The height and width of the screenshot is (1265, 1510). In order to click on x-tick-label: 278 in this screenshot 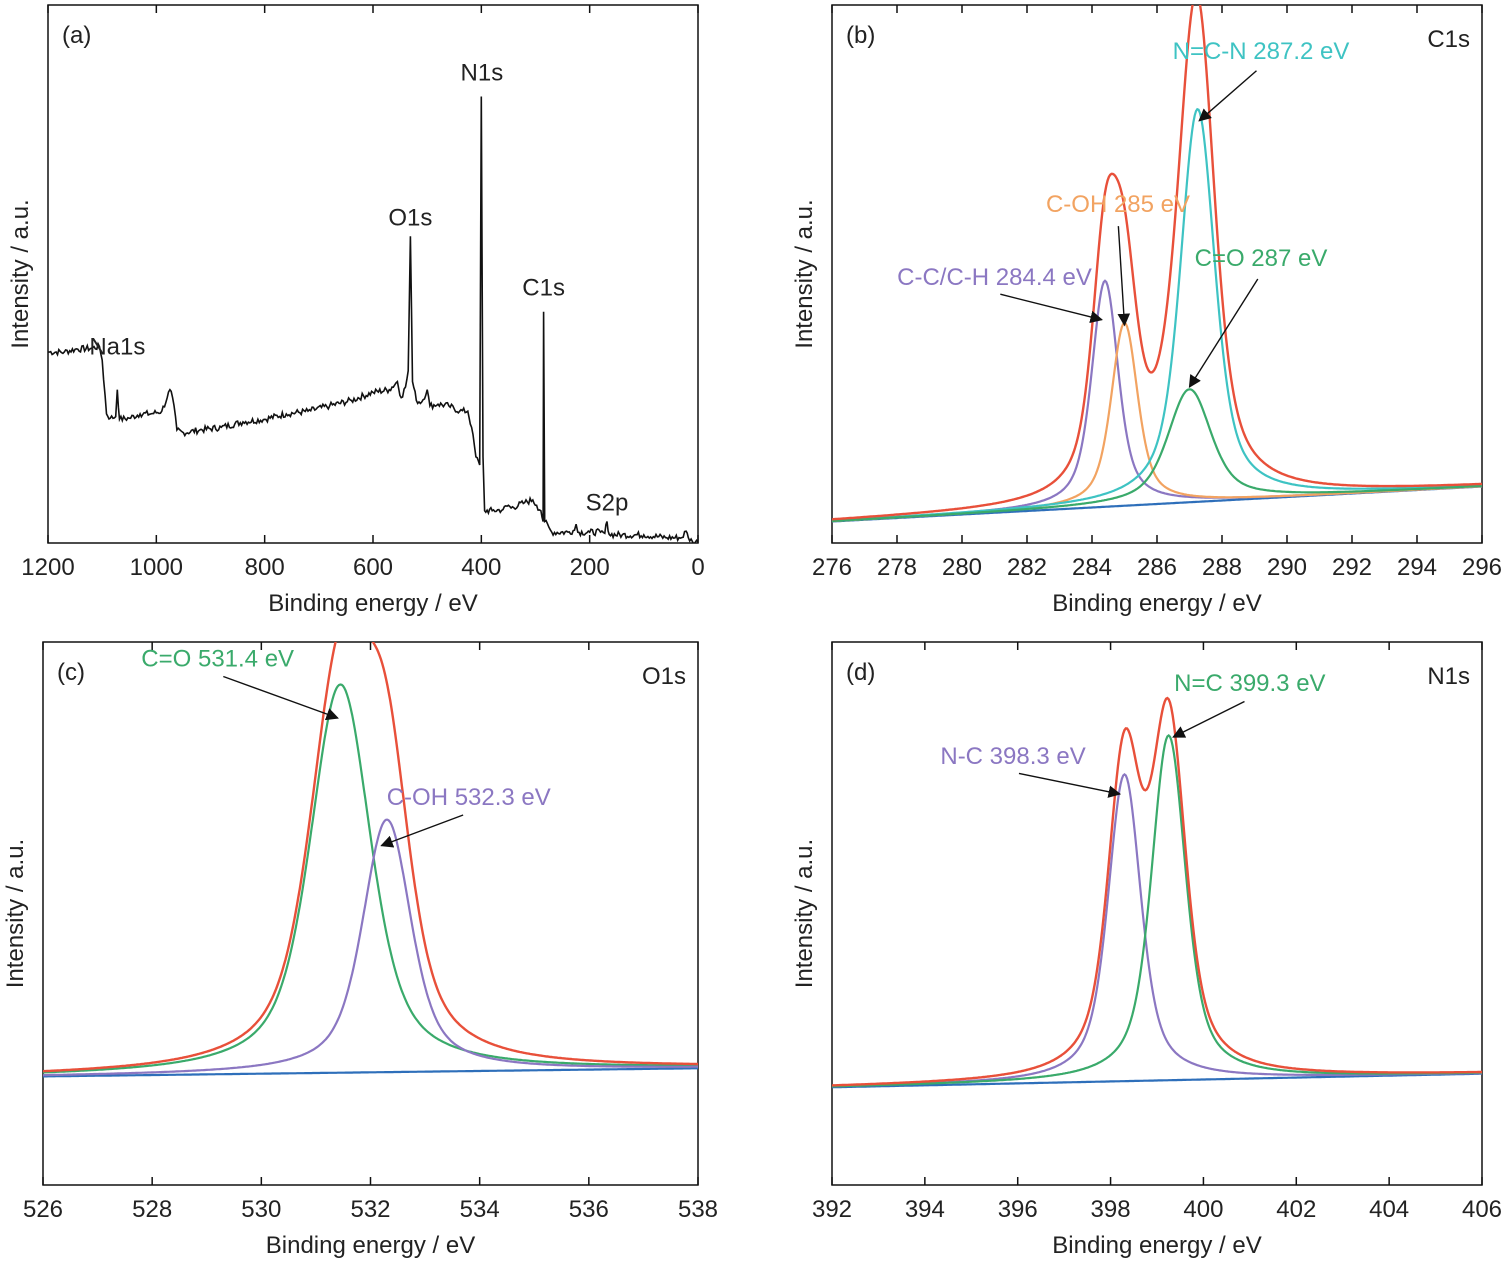, I will do `click(897, 567)`.